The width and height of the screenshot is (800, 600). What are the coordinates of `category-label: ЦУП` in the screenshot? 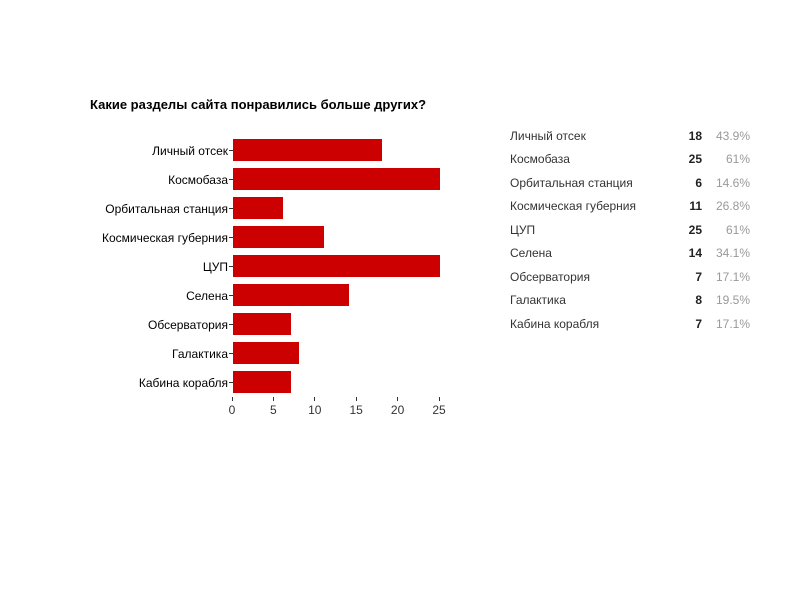 It's located at (215, 266).